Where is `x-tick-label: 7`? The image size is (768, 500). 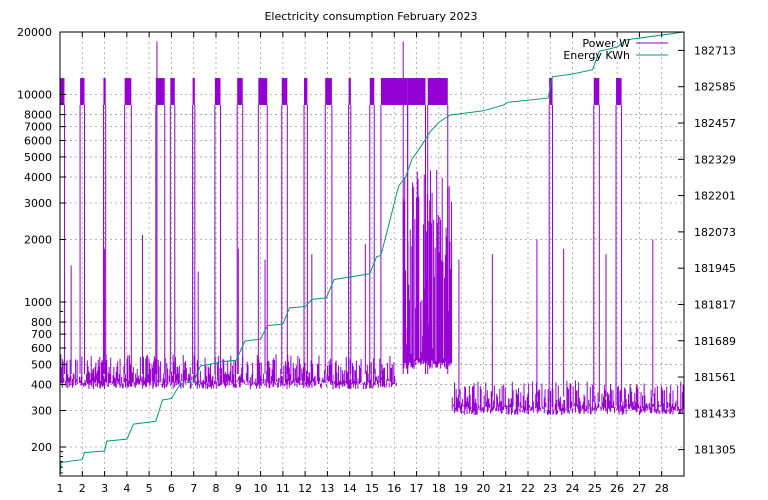
x-tick-label: 7 is located at coordinates (193, 488).